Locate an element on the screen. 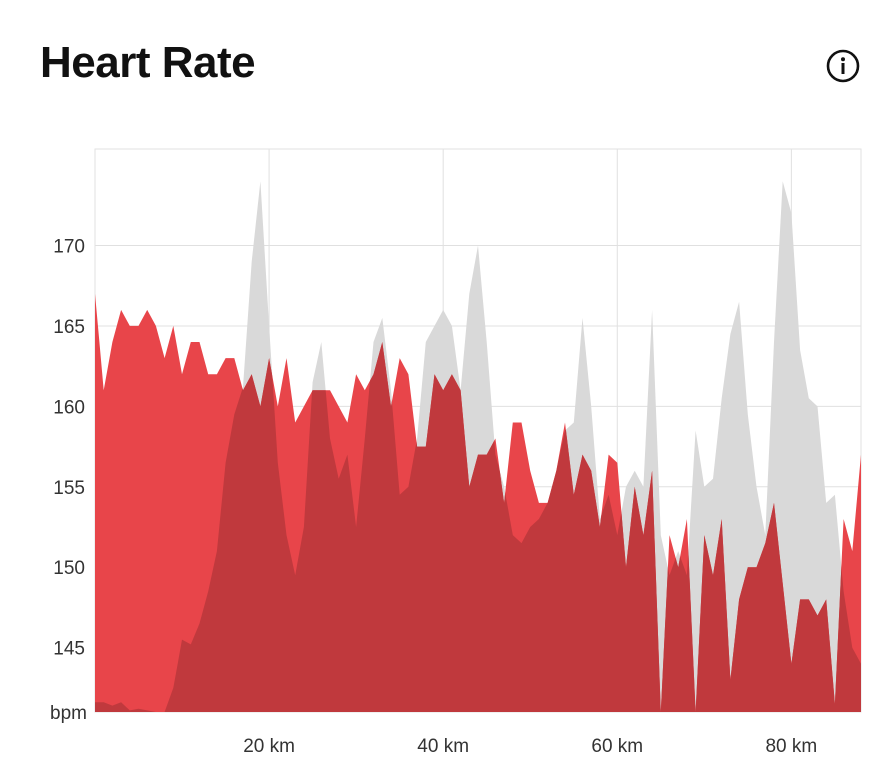 This screenshot has height=776, width=892. y-unit-label: bpm is located at coordinates (68, 713).